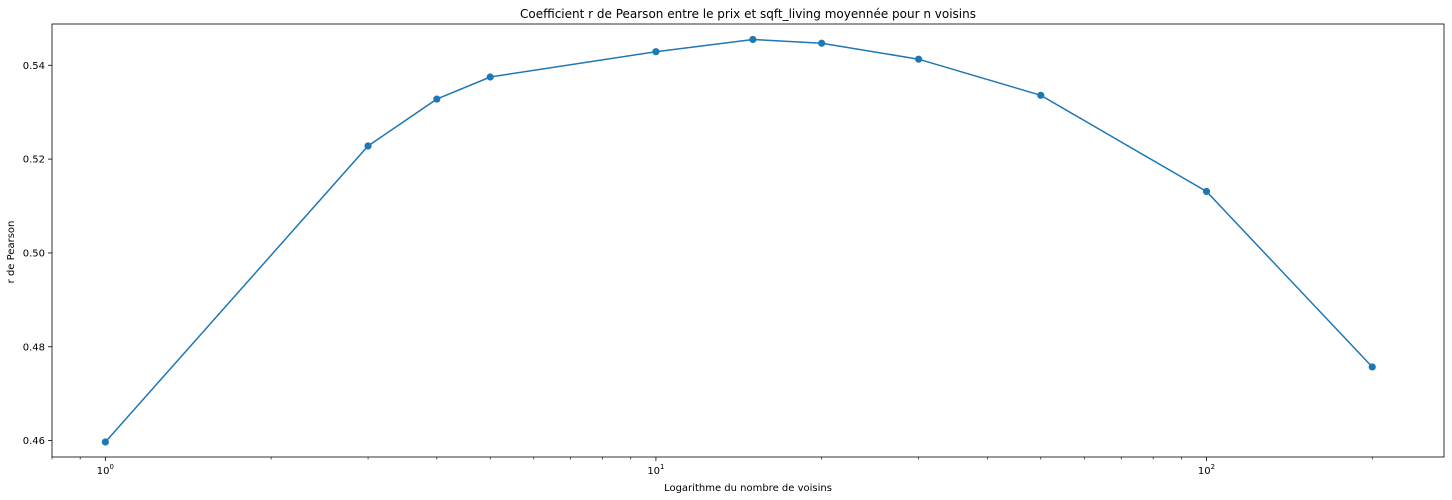 The image size is (1452, 500). What do you see at coordinates (34, 66) in the screenshot?
I see `y-tick-label: 0.54` at bounding box center [34, 66].